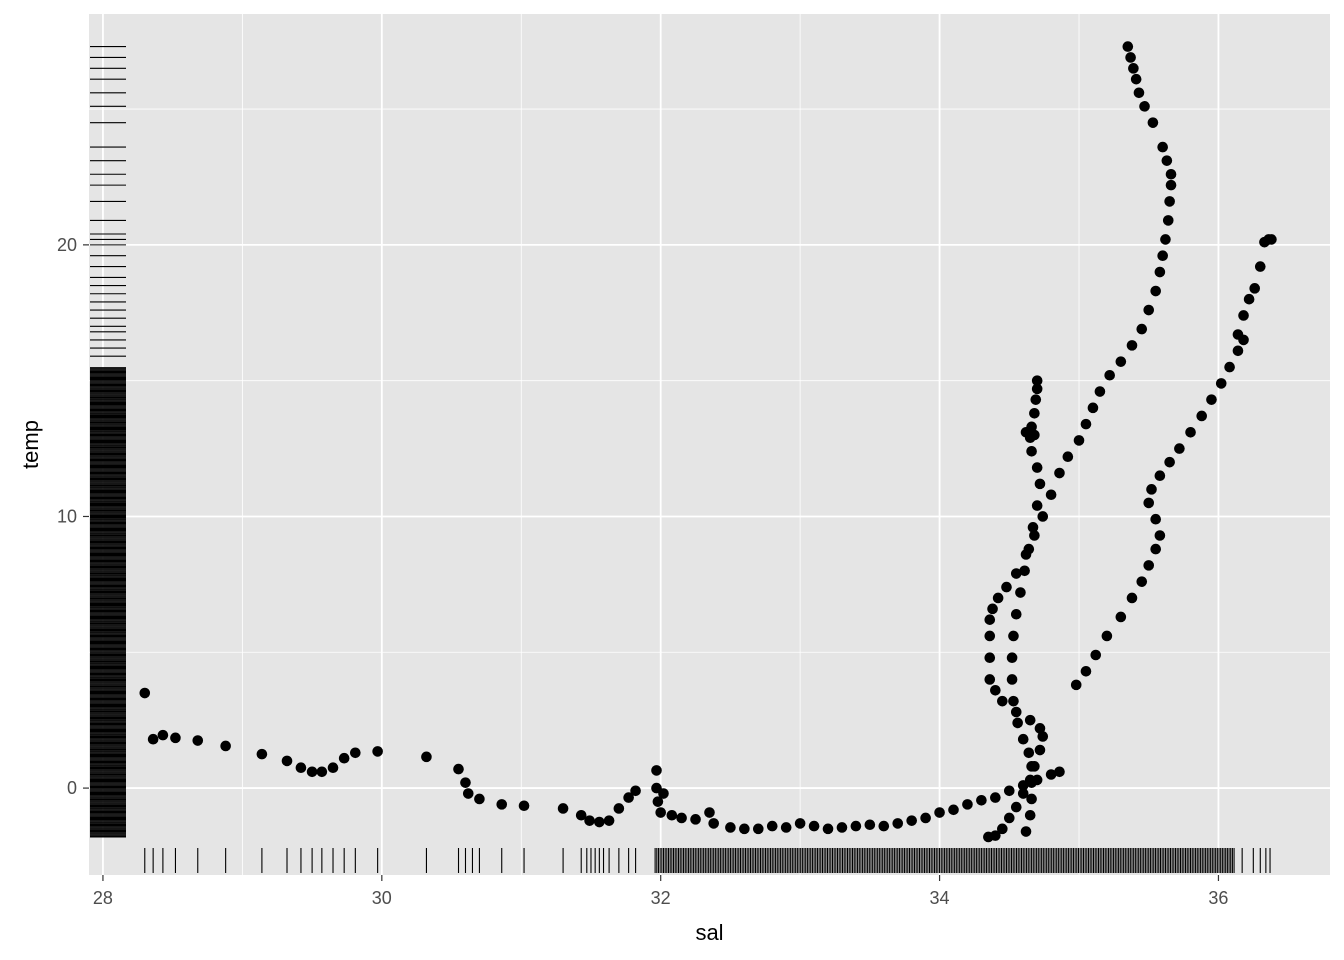  I want to click on y-tick-label: 10, so click(67, 516).